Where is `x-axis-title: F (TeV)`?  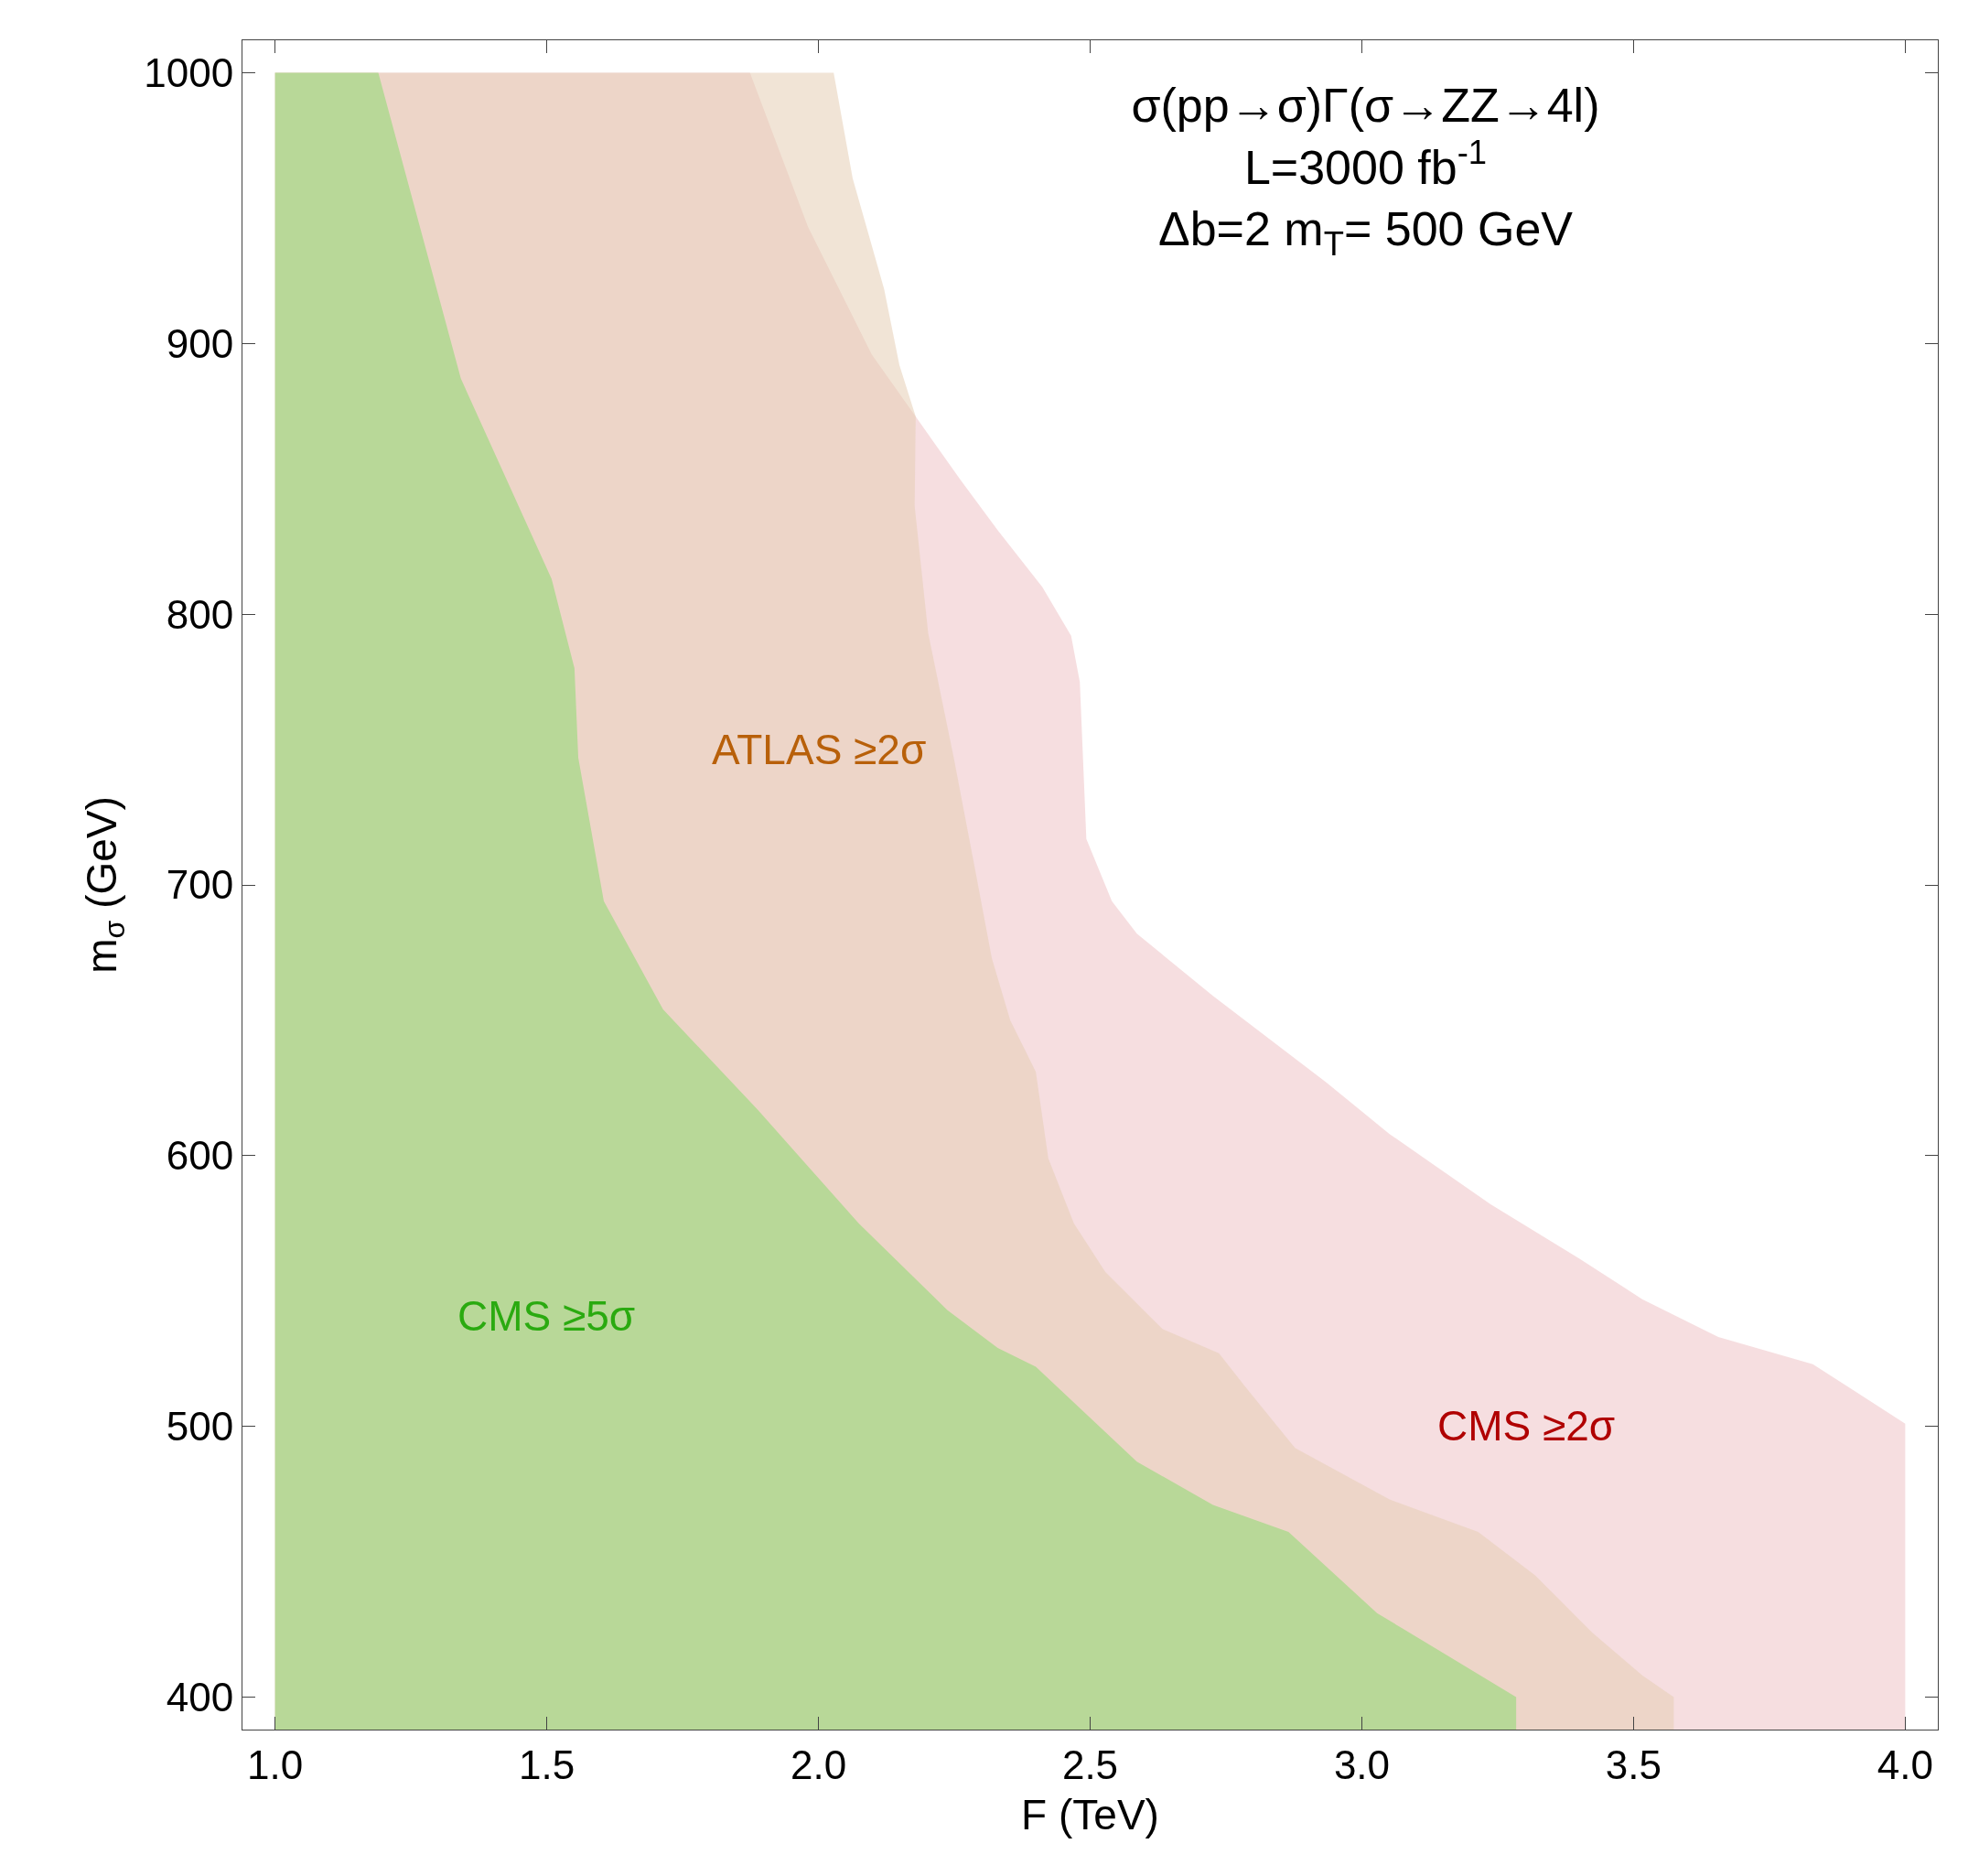 x-axis-title: F (TeV) is located at coordinates (1090, 1815).